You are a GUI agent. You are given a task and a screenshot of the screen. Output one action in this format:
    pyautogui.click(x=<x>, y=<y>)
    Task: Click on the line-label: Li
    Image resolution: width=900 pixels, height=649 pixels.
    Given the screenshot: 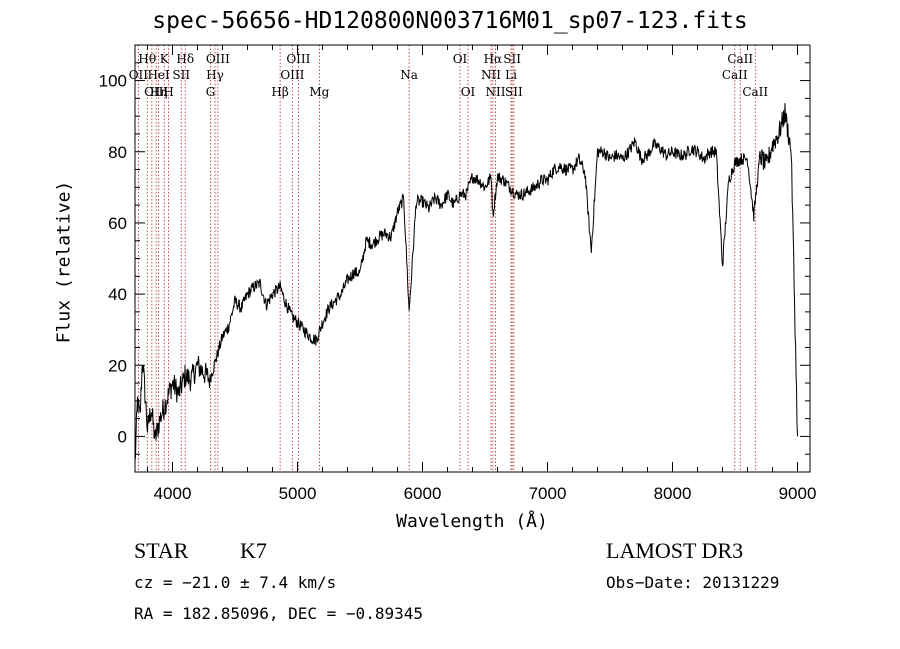 What is the action you would take?
    pyautogui.click(x=511, y=75)
    